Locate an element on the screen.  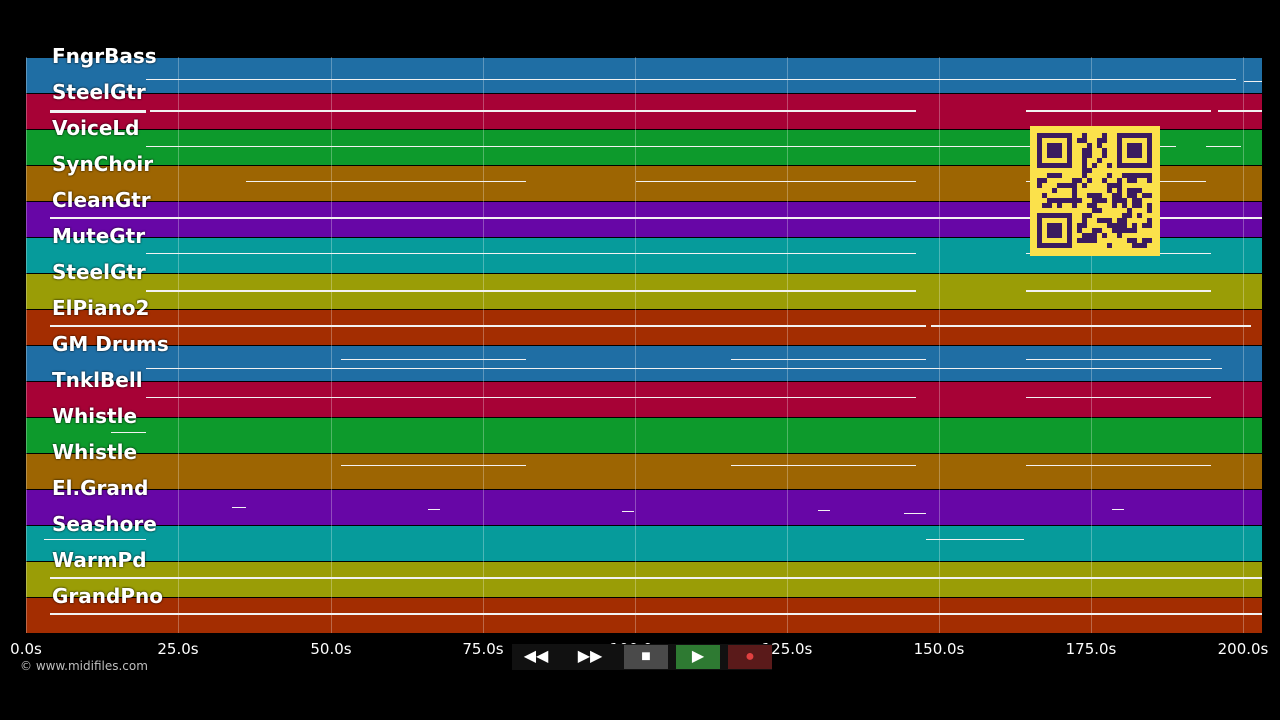
qr-pattern is located at coordinates (1094, 190).